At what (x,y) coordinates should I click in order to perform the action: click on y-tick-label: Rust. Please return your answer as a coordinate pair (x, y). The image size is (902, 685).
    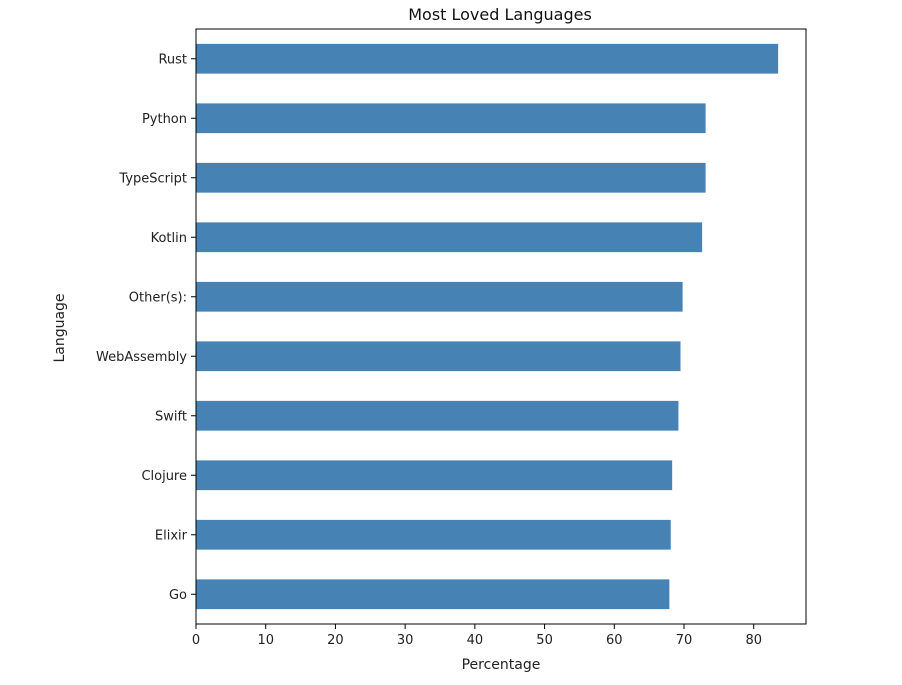
    Looking at the image, I should click on (172, 59).